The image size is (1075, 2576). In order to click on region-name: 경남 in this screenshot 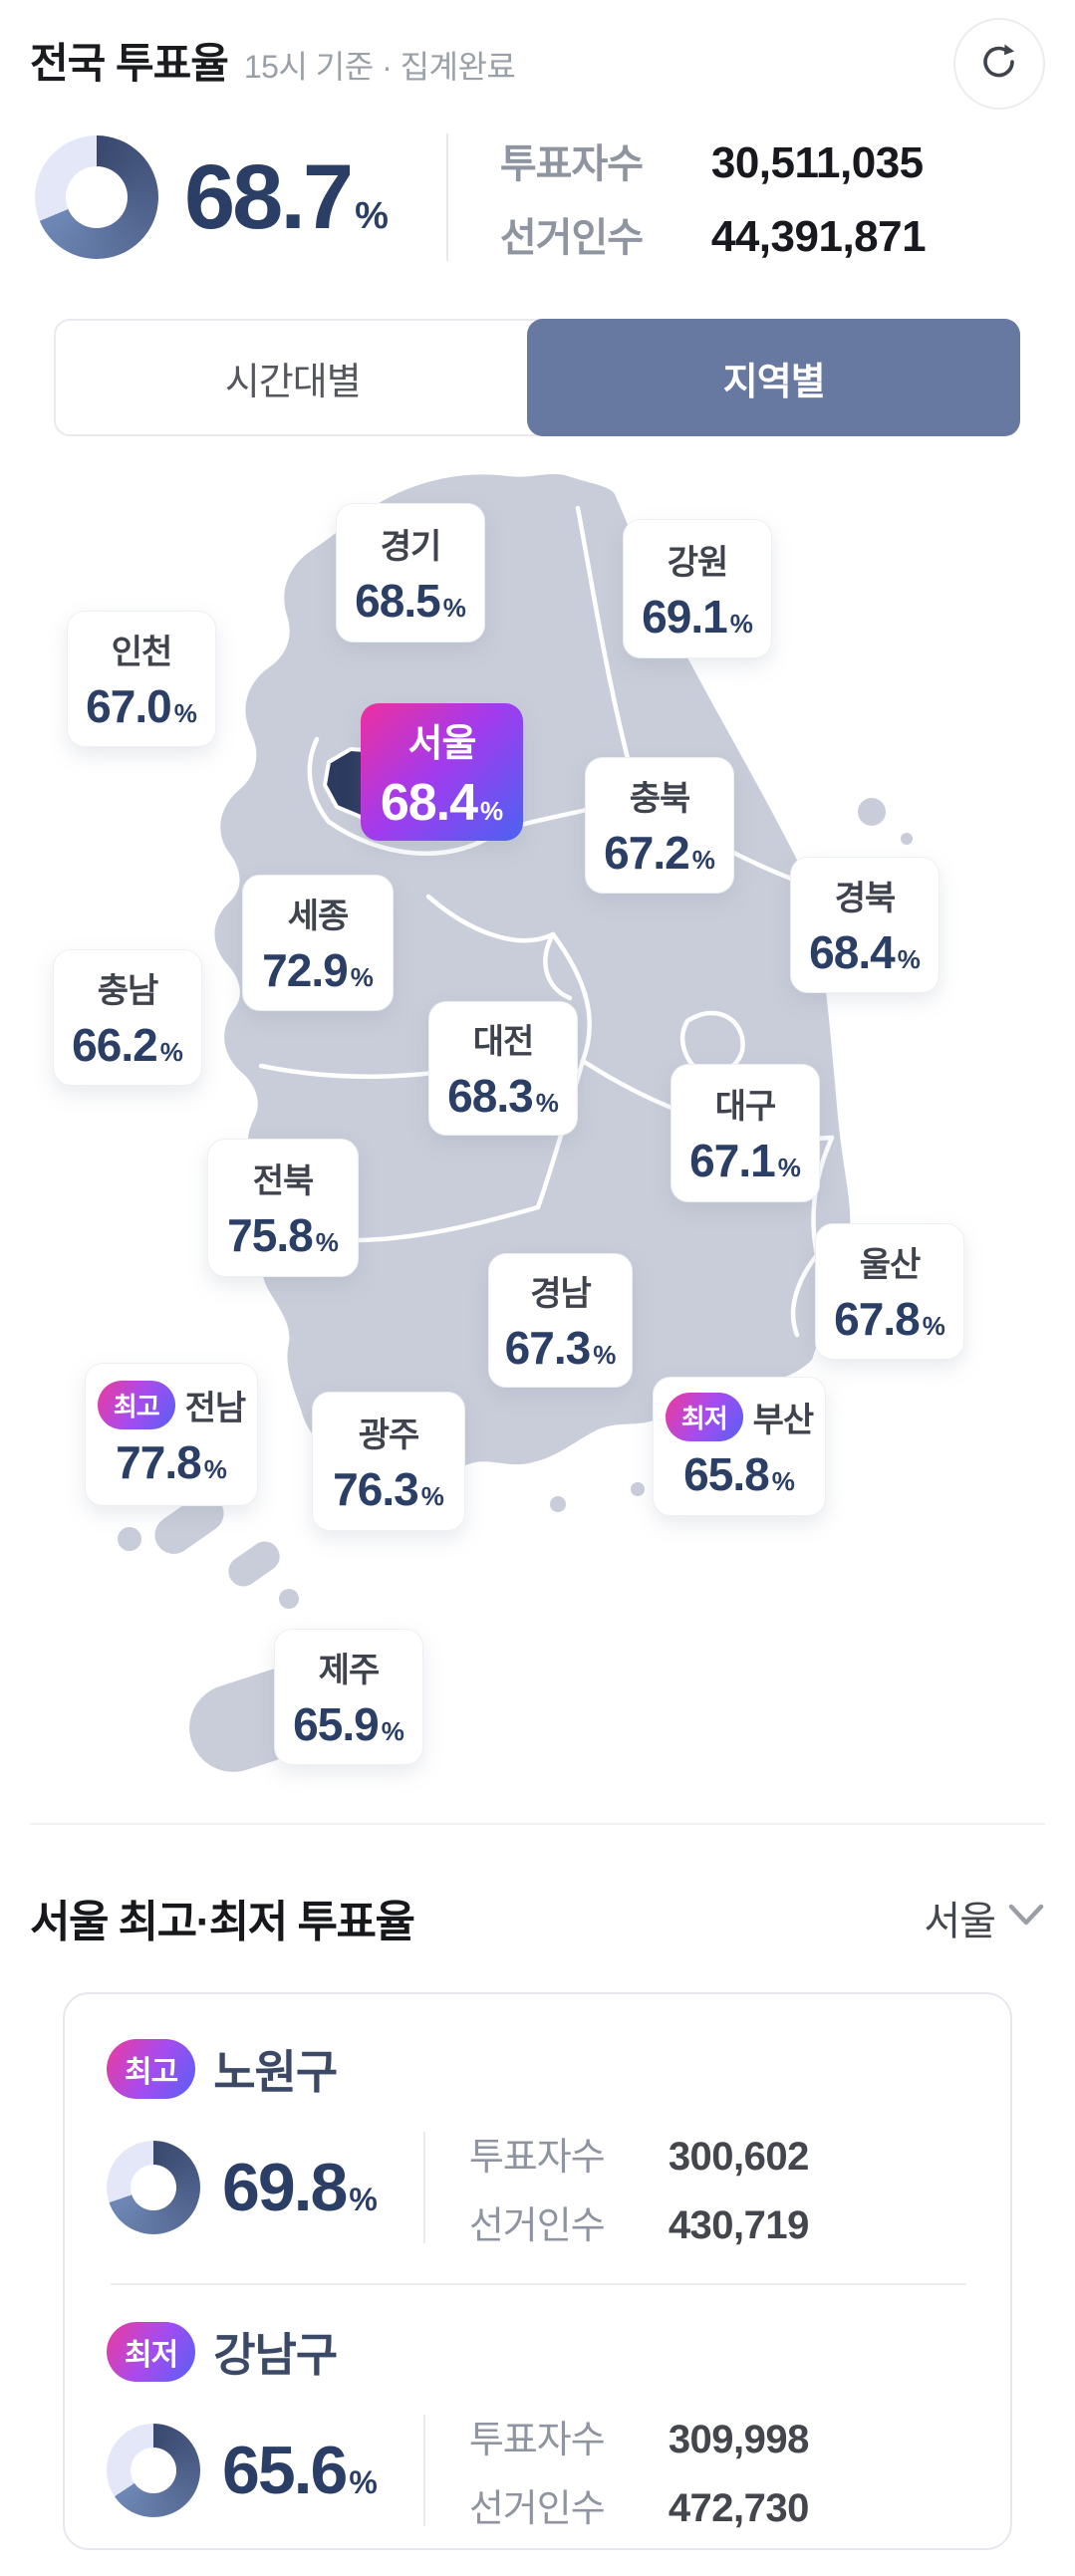, I will do `click(561, 1294)`.